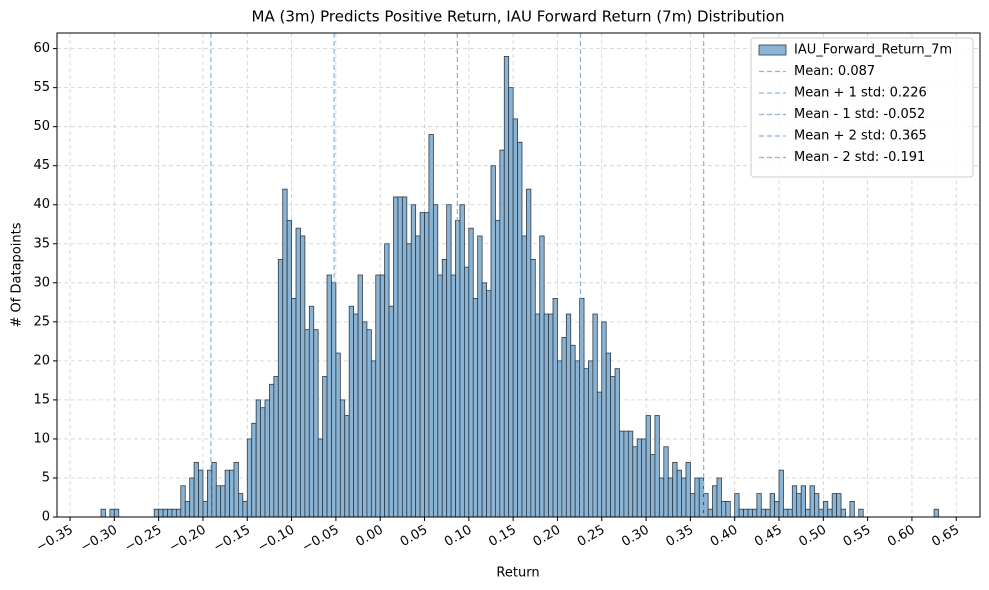 The image size is (989, 590). I want to click on x-tick-label: −0.30, so click(99, 539).